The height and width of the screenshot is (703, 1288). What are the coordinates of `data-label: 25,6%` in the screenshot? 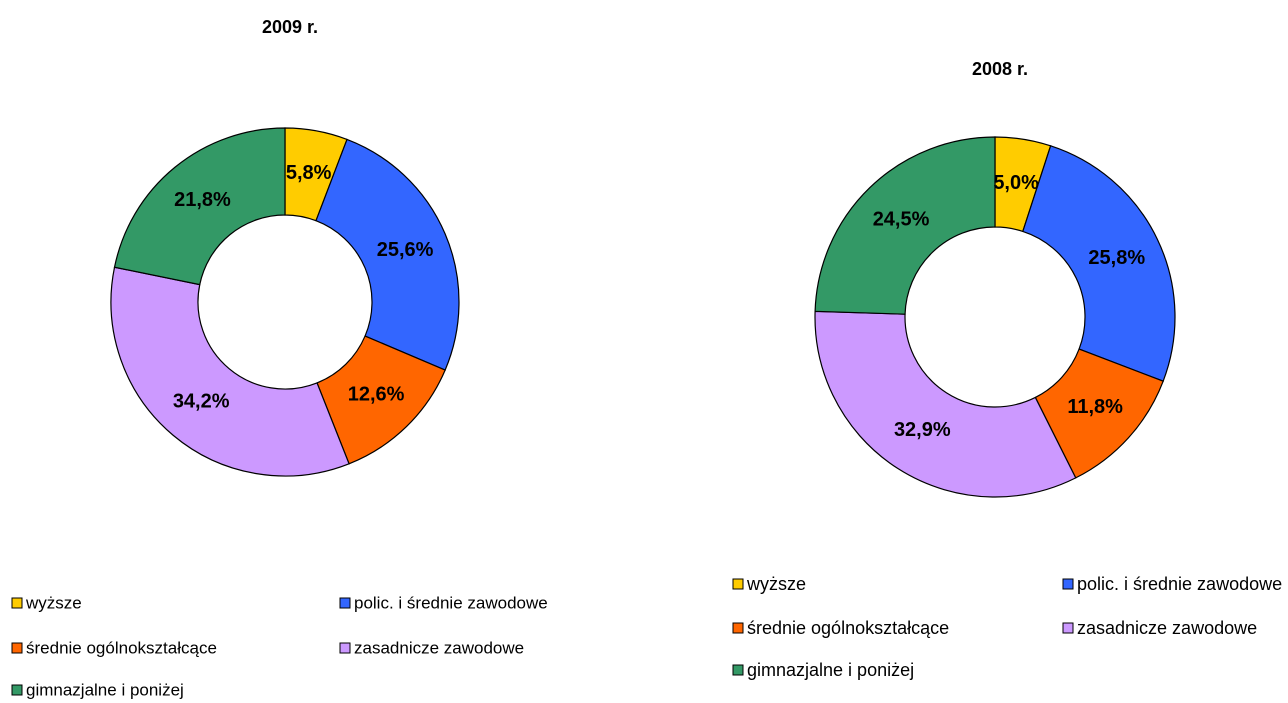 It's located at (405, 250).